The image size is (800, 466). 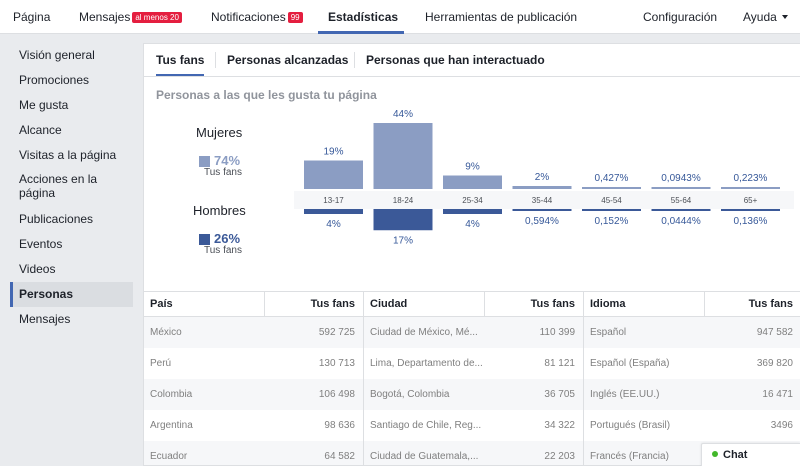 What do you see at coordinates (774, 363) in the screenshot?
I see `table-cell-fans: 369 820` at bounding box center [774, 363].